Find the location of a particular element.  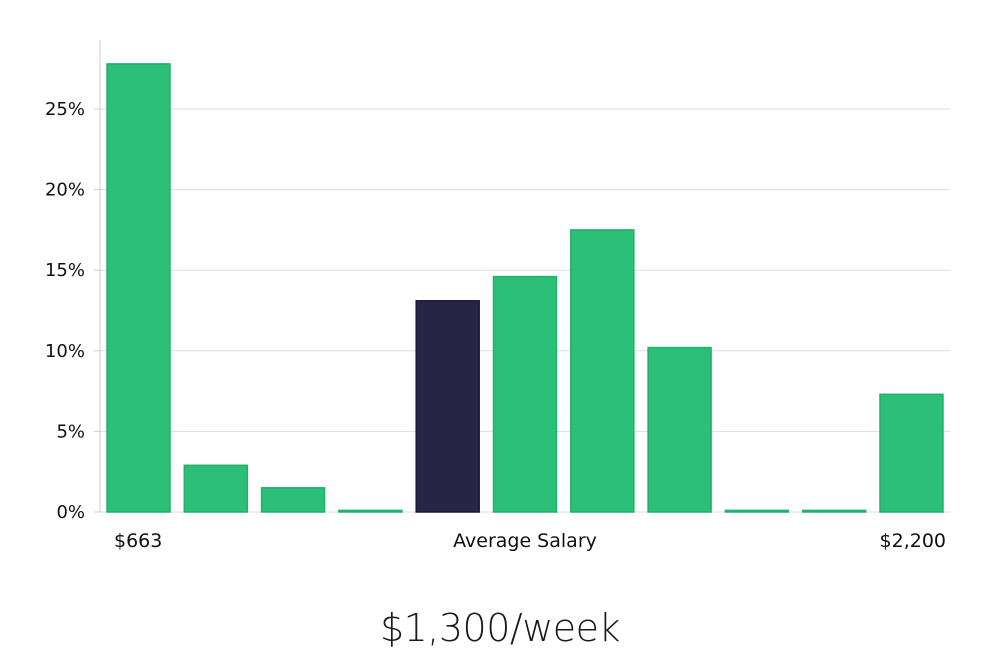

y-tick-label: 25% is located at coordinates (65, 109).